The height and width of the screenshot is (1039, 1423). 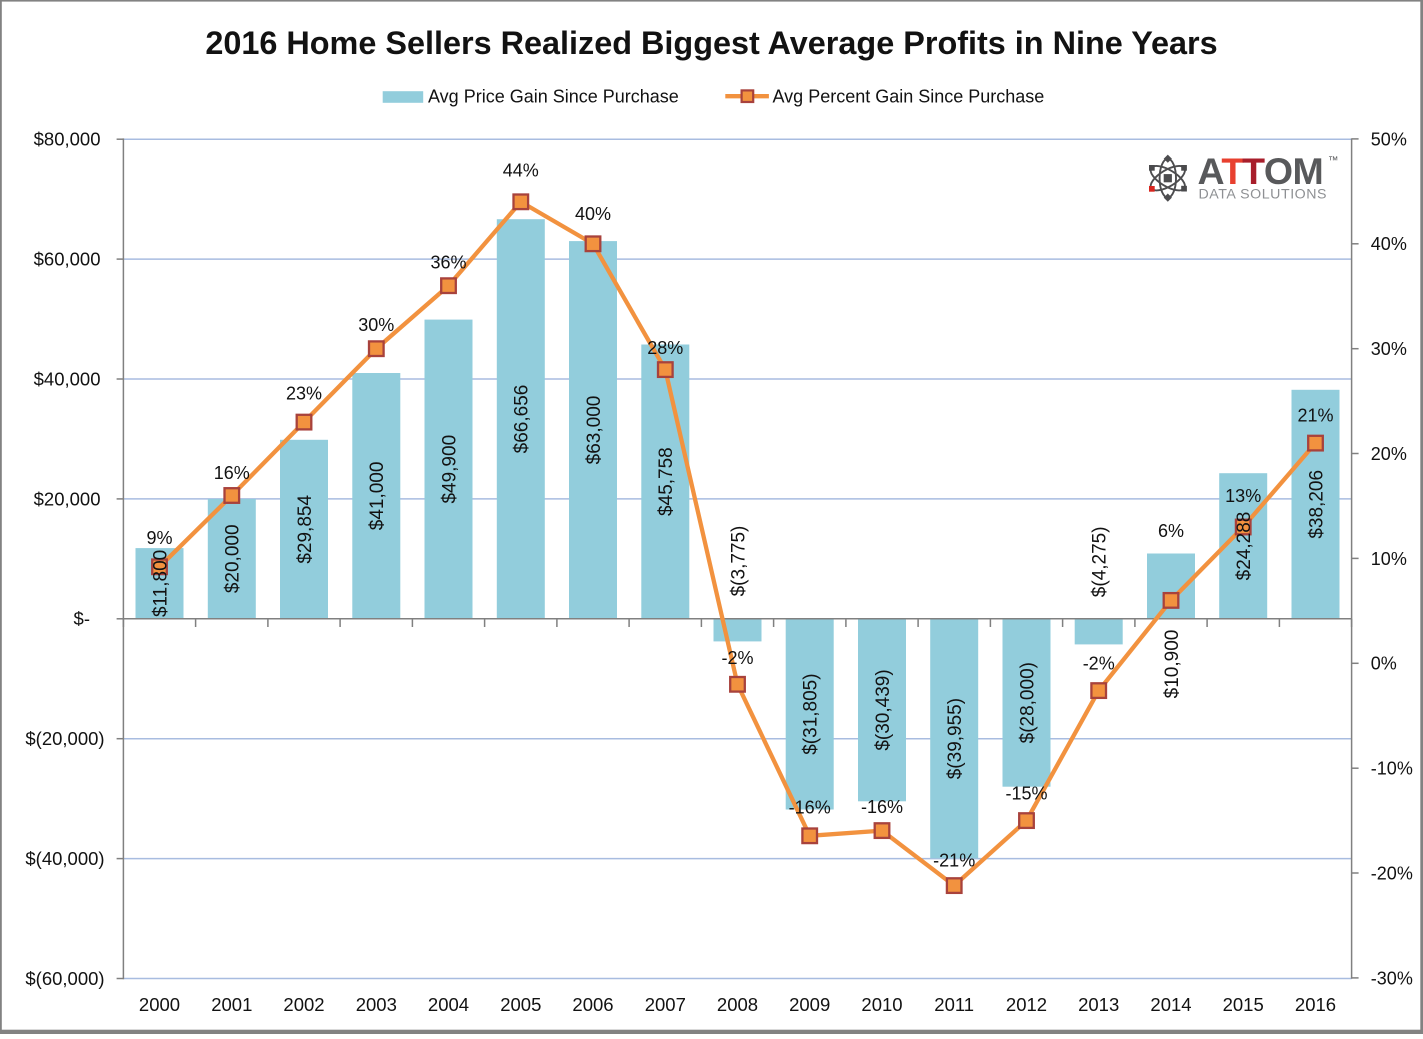 I want to click on svg-text: 2003, so click(x=376, y=1004).